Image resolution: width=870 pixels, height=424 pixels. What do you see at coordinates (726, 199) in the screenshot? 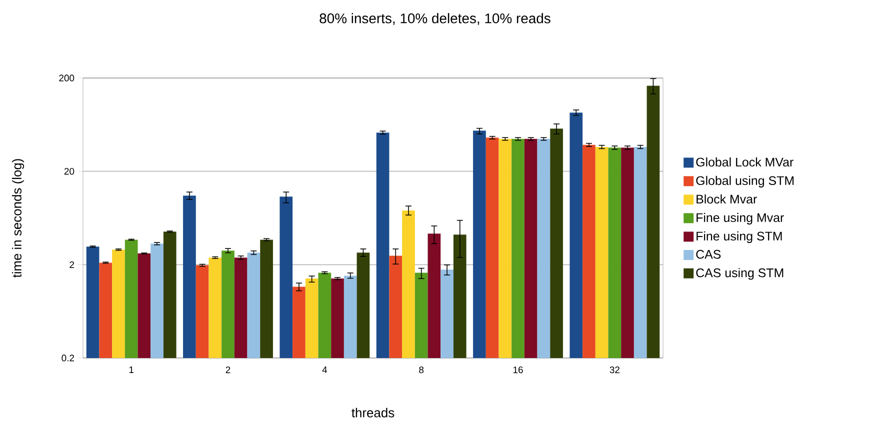
I see `legend-label: Block Mvar` at bounding box center [726, 199].